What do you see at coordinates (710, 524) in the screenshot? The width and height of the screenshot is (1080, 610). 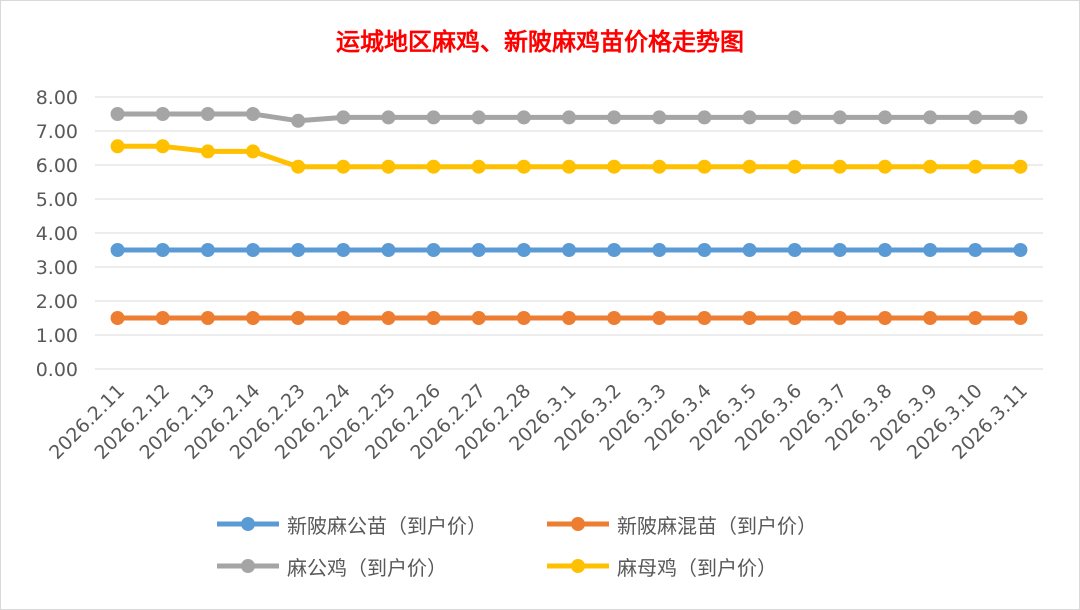 I see `legend-item: 新陂麻混苗（到户价）` at bounding box center [710, 524].